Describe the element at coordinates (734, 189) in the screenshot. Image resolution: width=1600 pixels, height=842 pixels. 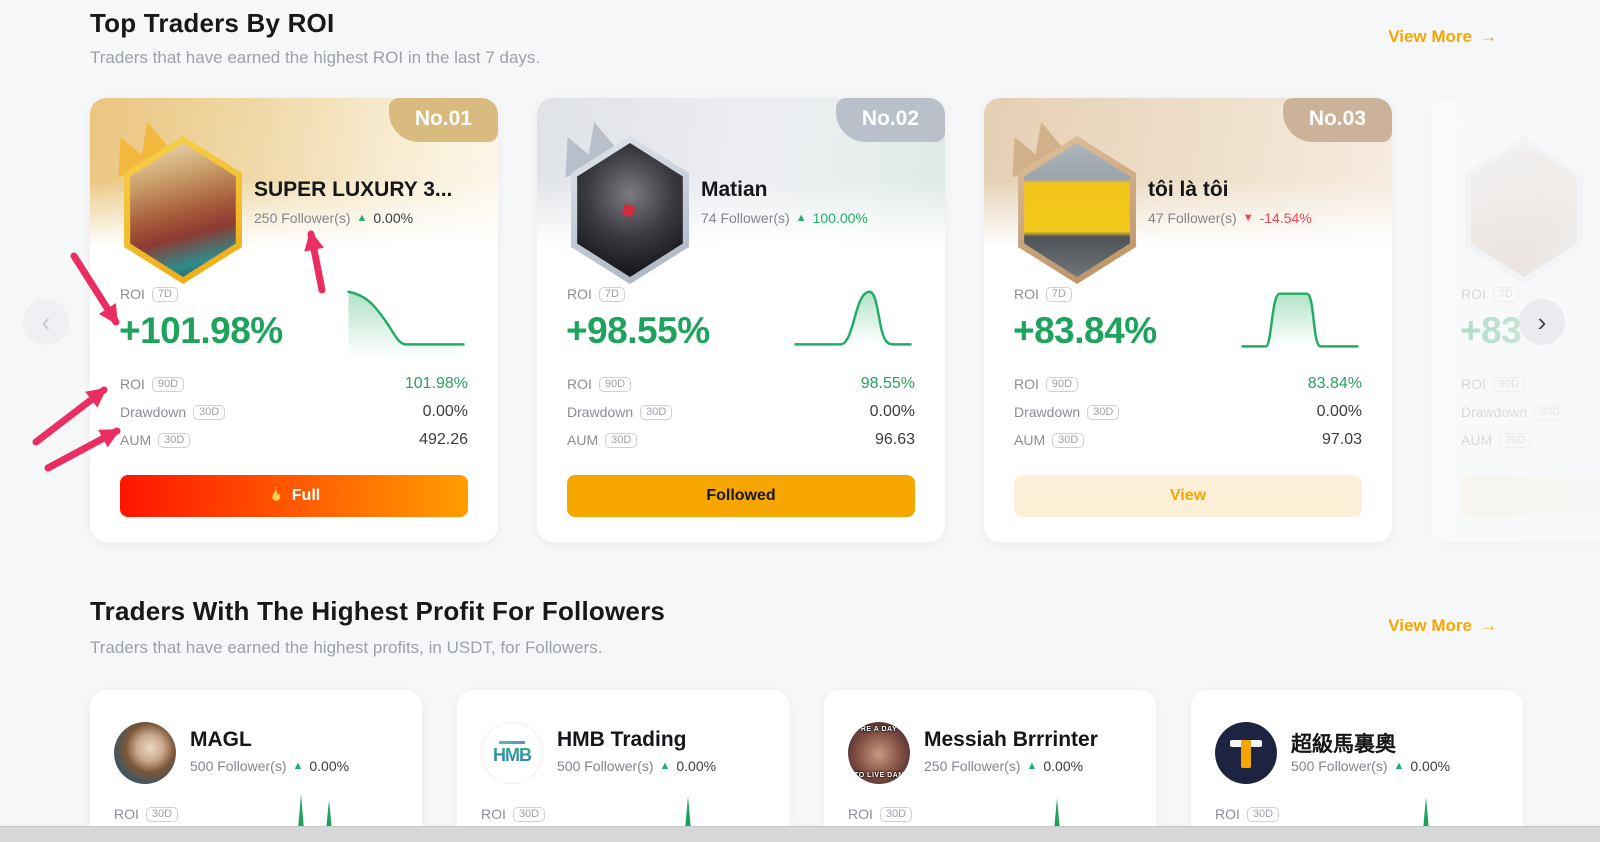
I see `trader-name-2: Matian` at that location.